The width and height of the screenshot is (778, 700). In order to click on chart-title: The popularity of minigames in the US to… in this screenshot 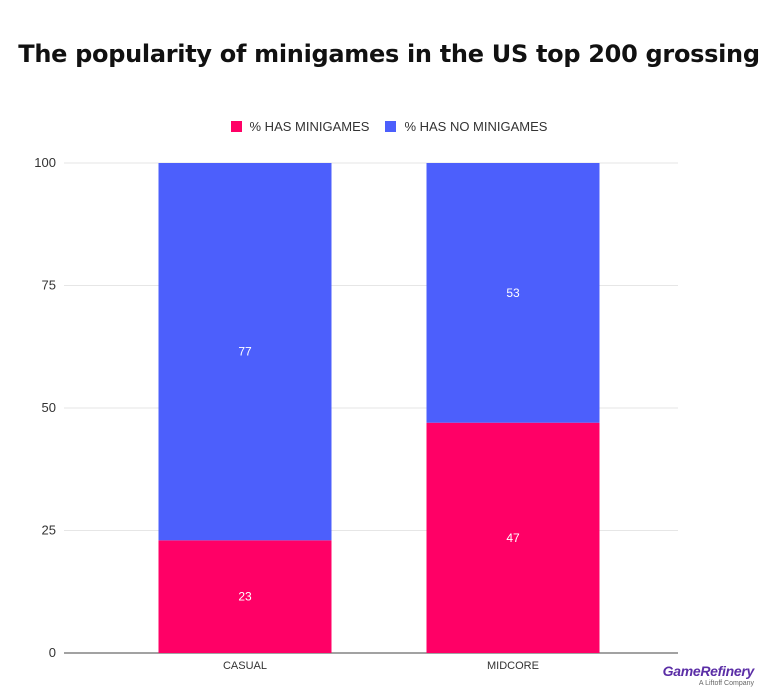, I will do `click(389, 54)`.